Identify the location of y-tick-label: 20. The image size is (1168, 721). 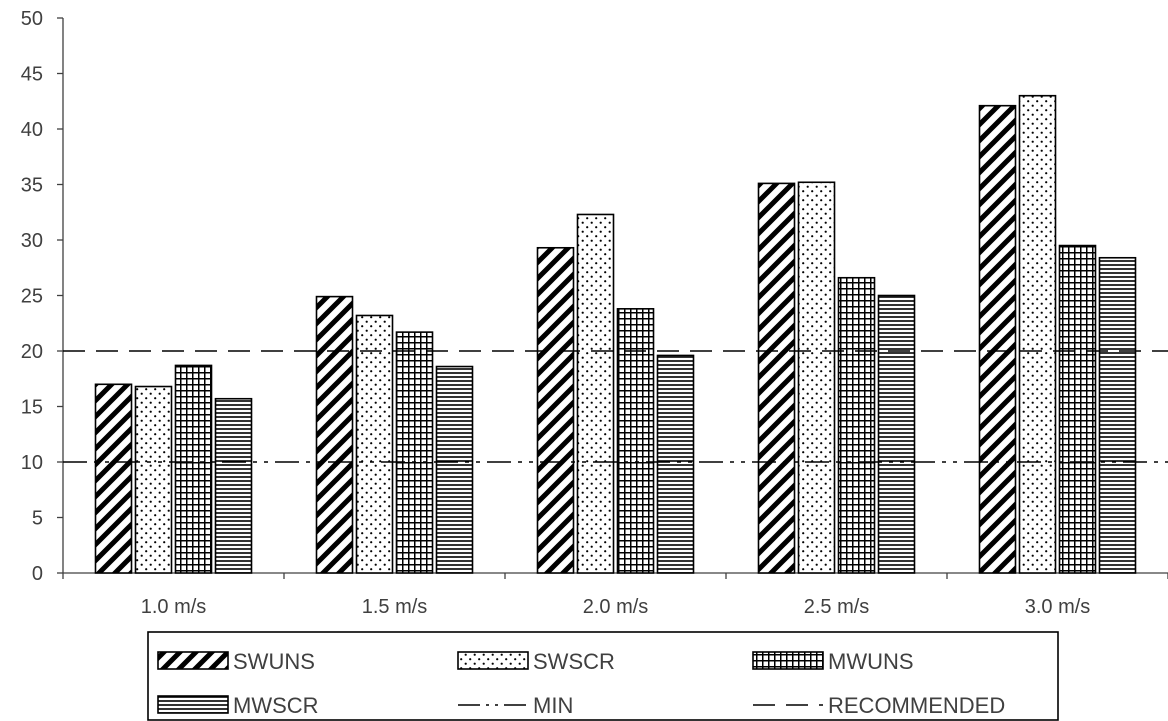
(32, 352).